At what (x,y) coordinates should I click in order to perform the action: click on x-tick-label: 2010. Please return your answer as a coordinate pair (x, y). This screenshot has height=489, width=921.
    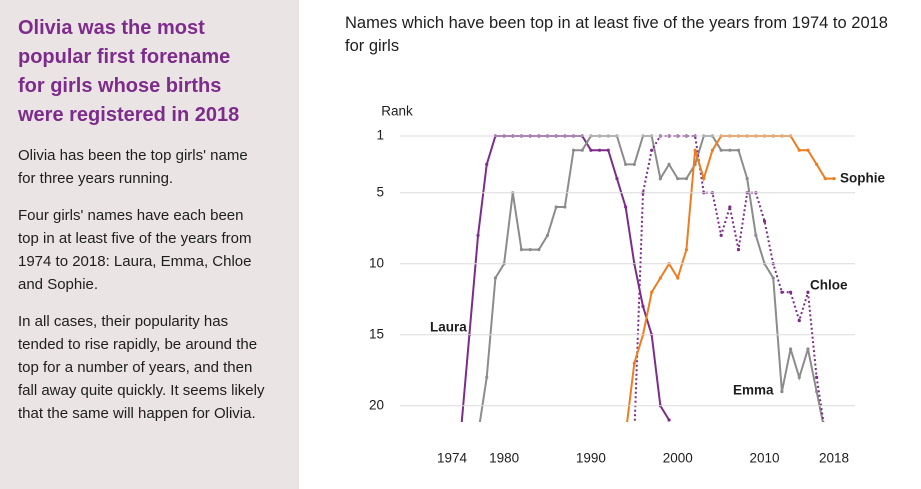
    Looking at the image, I should click on (765, 458).